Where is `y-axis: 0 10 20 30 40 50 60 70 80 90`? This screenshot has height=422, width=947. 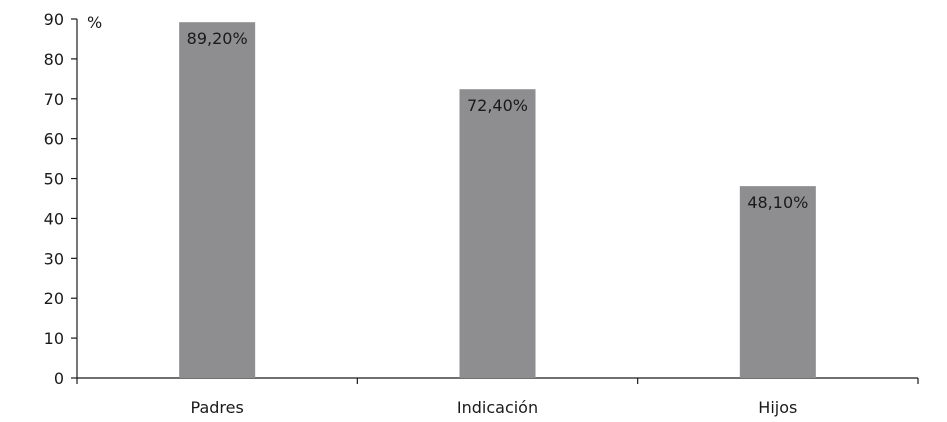 y-axis: 0 10 20 30 40 50 60 70 80 90 is located at coordinates (61, 199).